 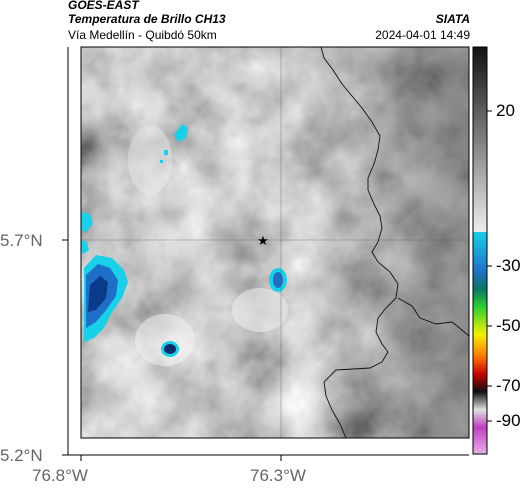 What do you see at coordinates (278, 280) in the screenshot?
I see `cold-cloud-center` at bounding box center [278, 280].